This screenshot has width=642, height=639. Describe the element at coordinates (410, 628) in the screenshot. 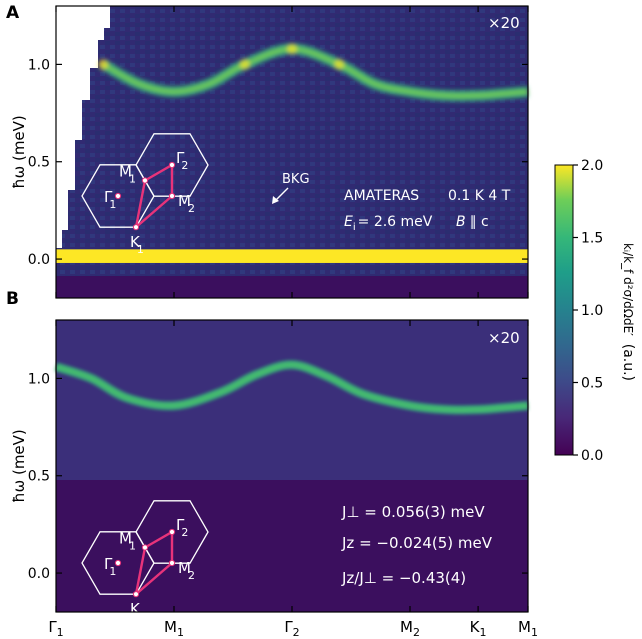

I see `x-tick-label: M2` at that location.